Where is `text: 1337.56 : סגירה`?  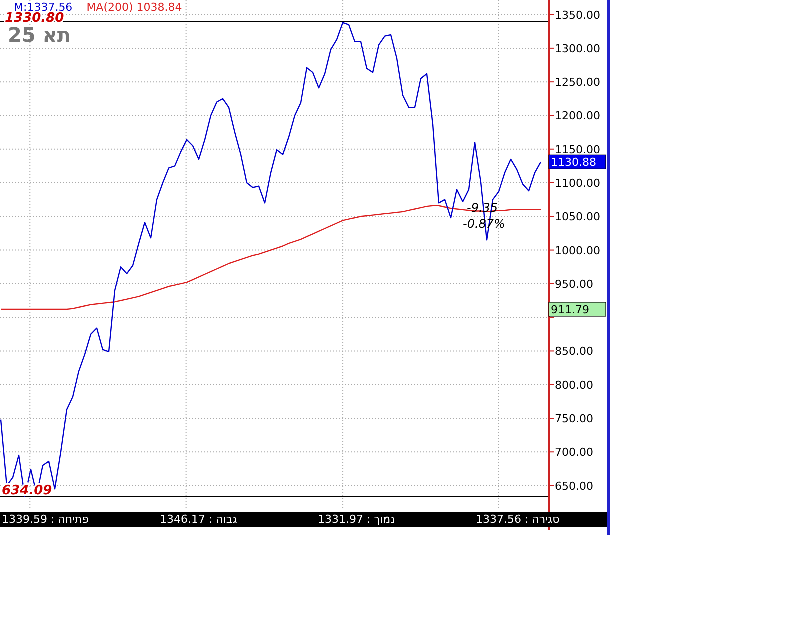 text: 1337.56 : סגירה is located at coordinates (518, 519).